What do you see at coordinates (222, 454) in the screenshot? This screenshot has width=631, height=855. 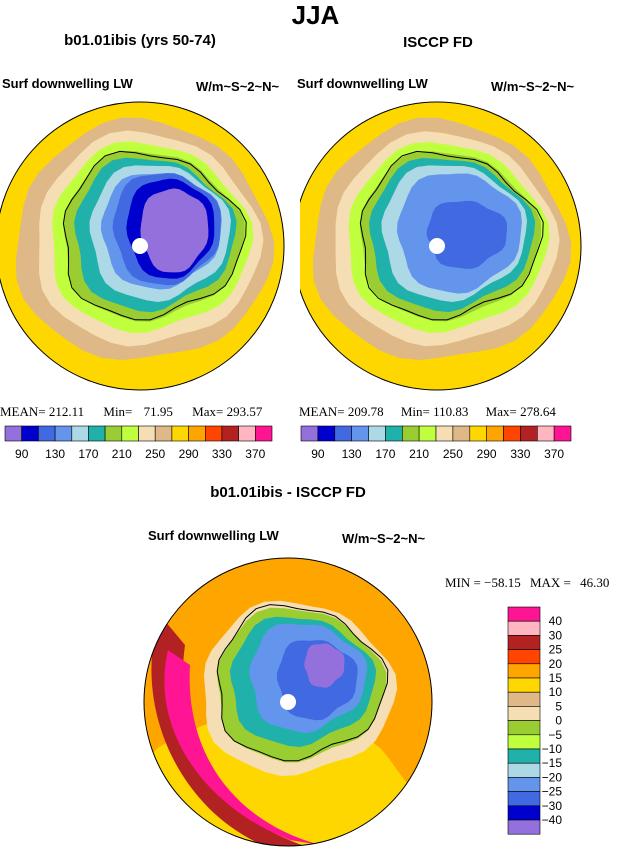 I see `colorbar-tick-label: 330` at bounding box center [222, 454].